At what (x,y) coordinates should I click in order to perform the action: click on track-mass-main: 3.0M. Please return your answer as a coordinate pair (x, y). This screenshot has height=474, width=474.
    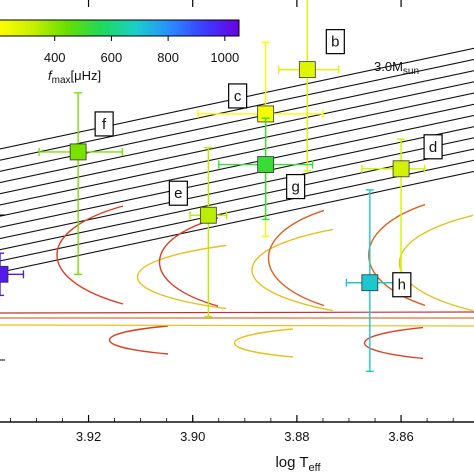
    Looking at the image, I should click on (388, 66).